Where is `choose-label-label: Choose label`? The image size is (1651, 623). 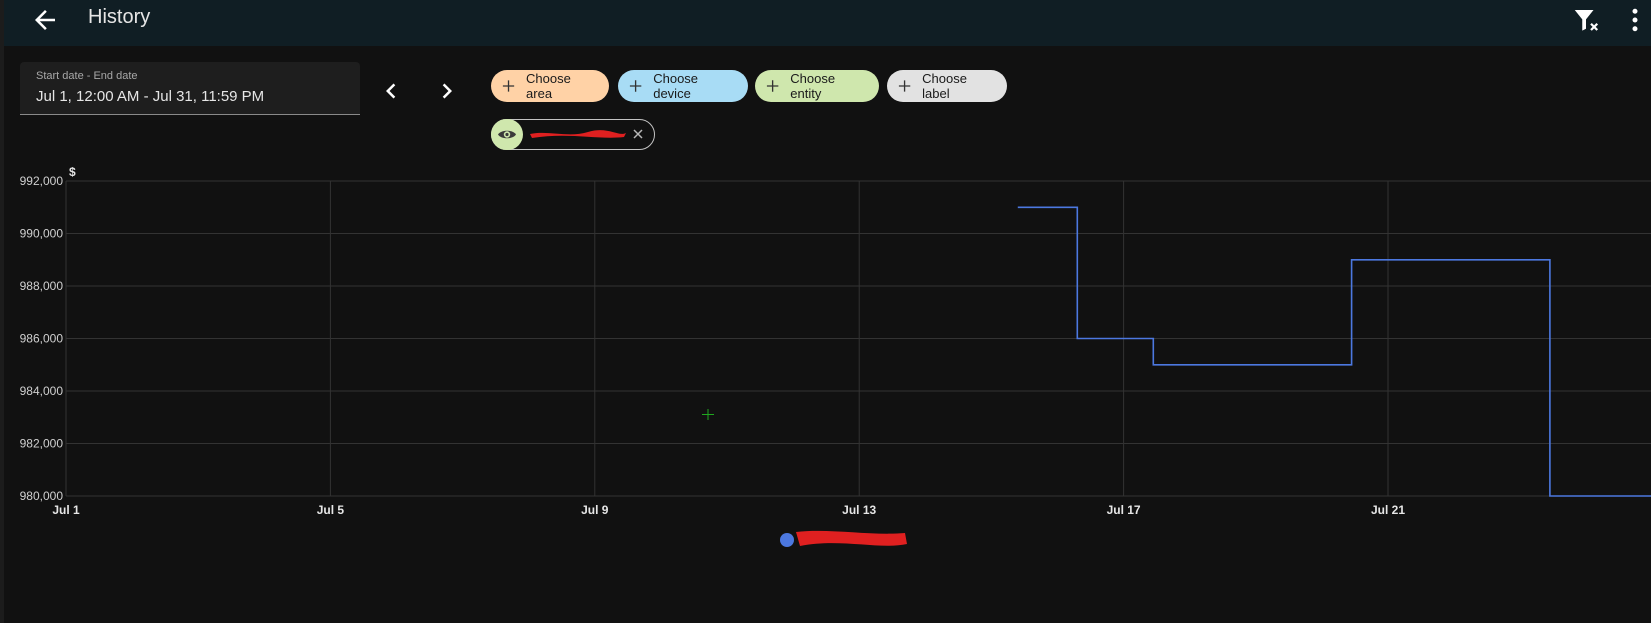
choose-label-label: Choose label is located at coordinates (944, 86).